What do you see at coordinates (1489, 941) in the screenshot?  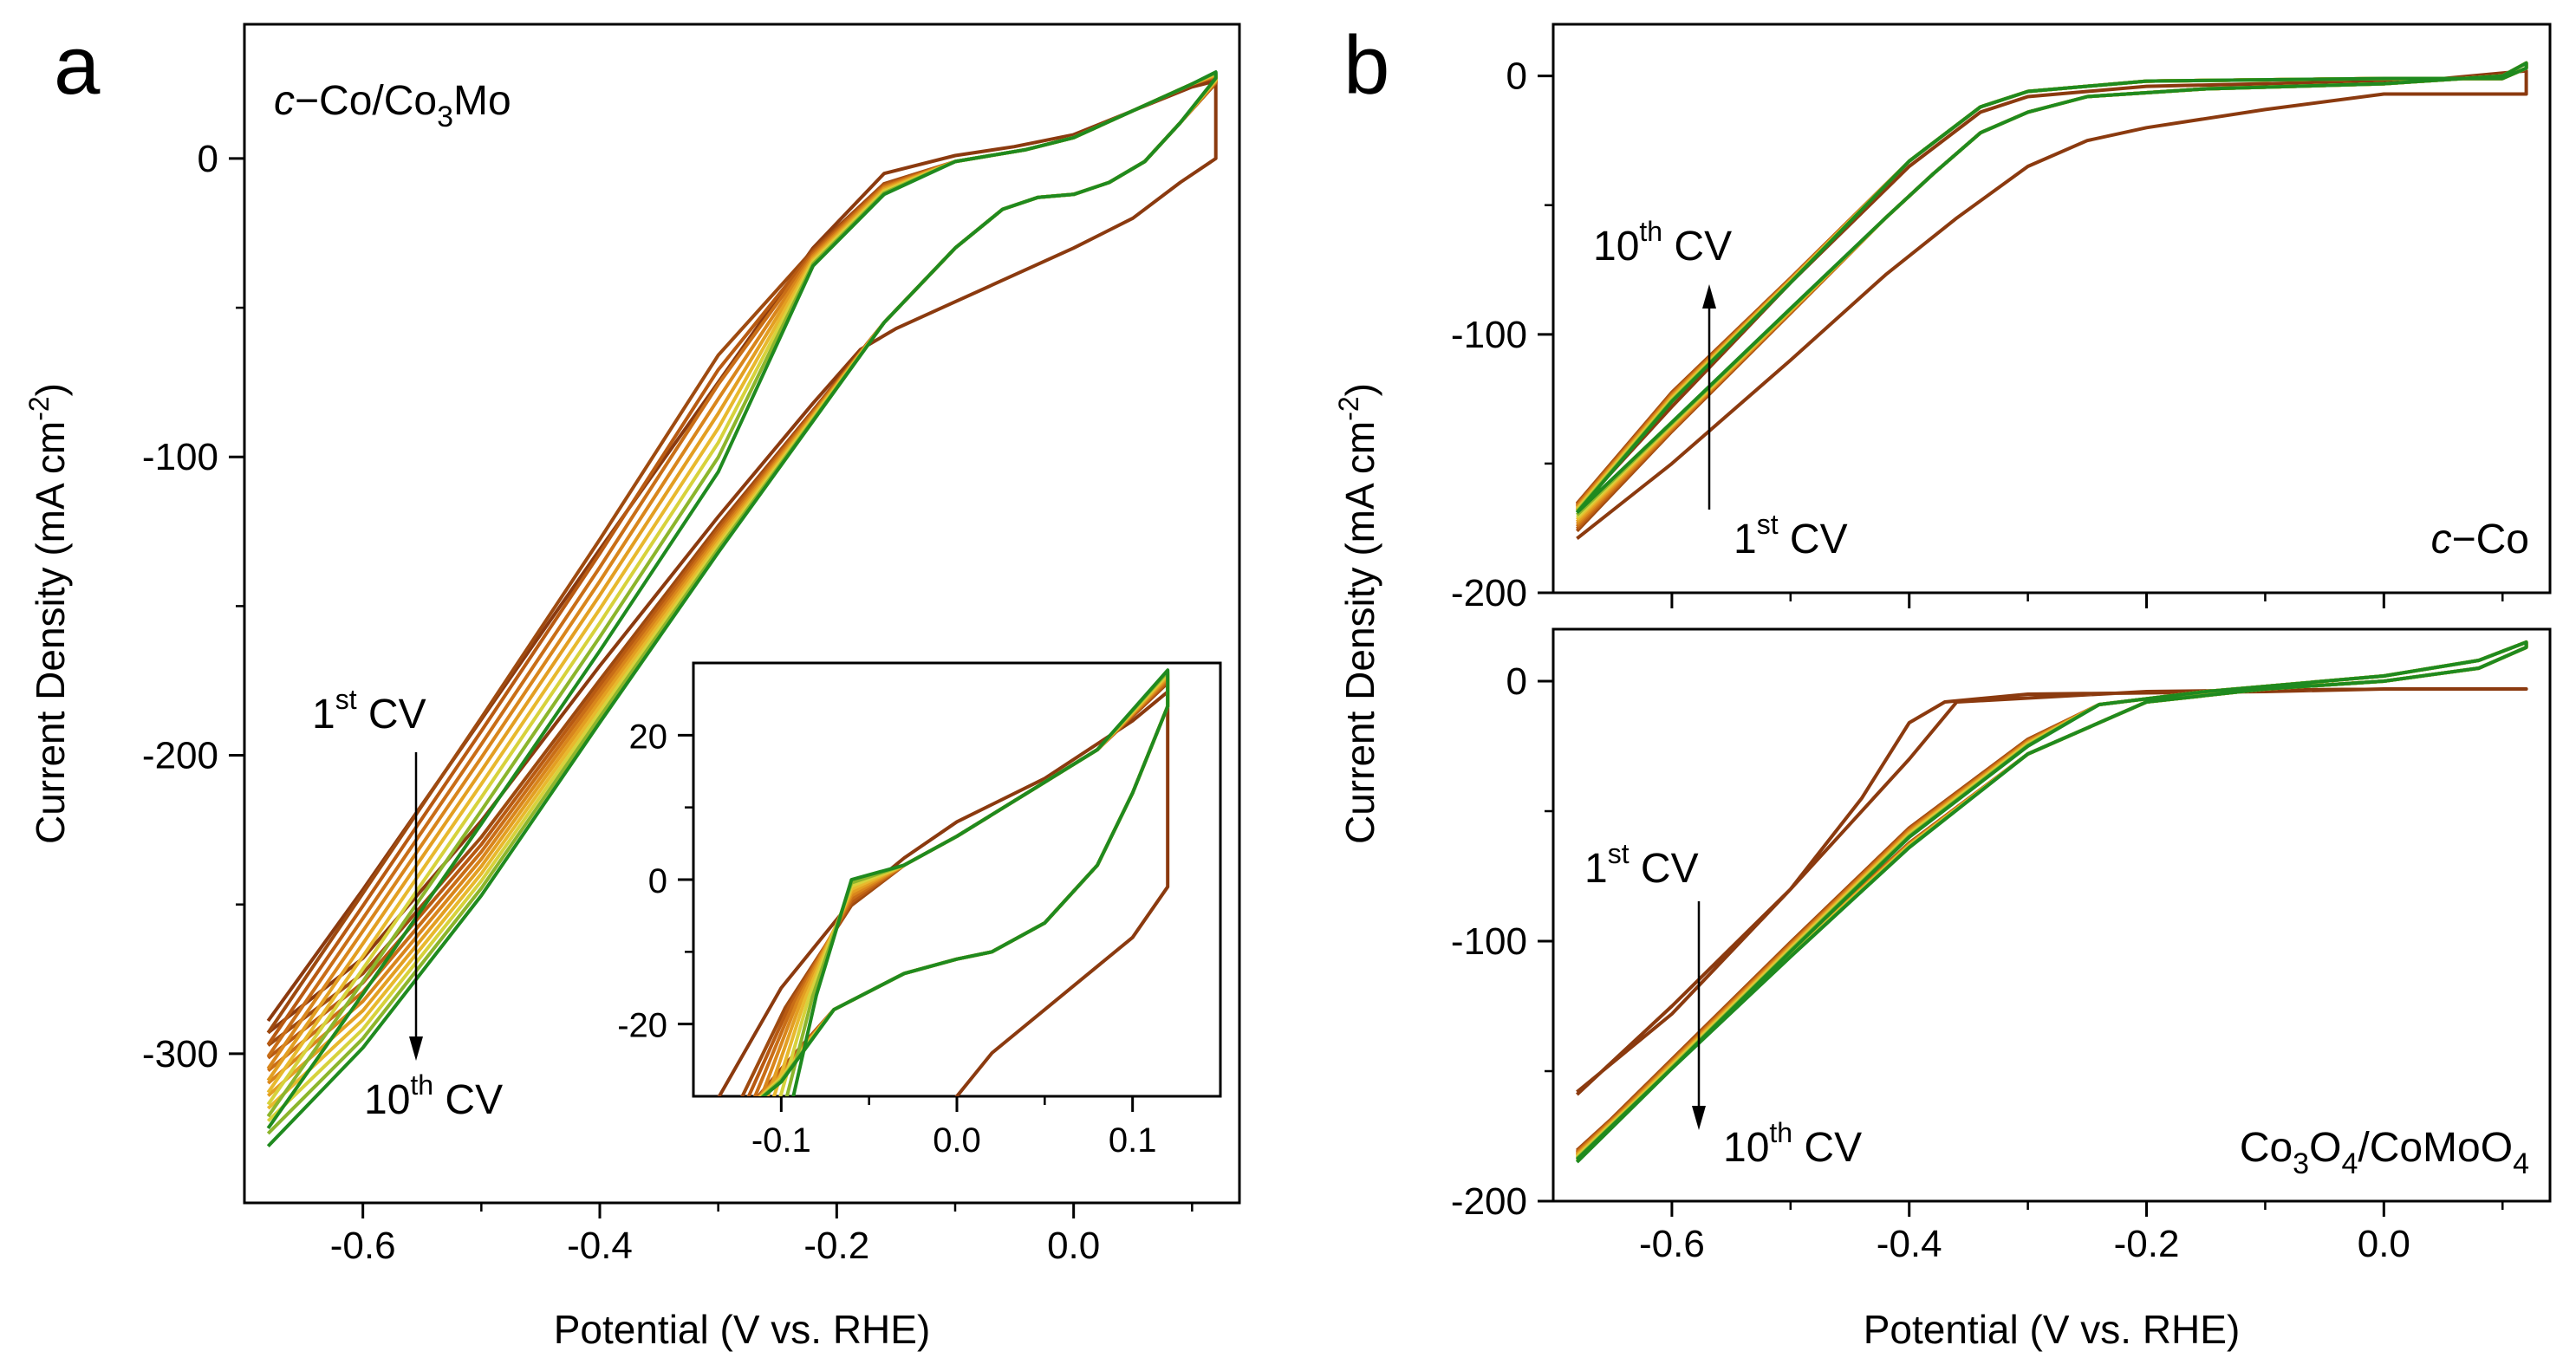 I see `panel-b-bottom-y-tick-label: -100` at bounding box center [1489, 941].